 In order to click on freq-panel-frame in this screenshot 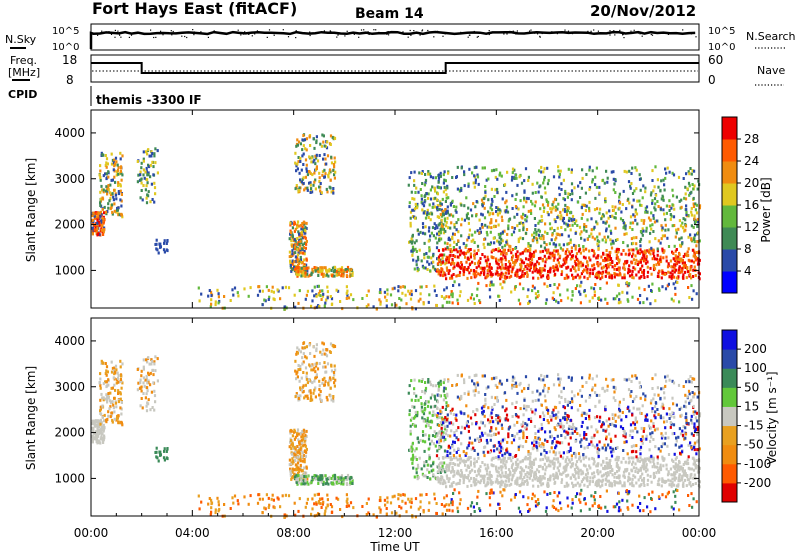, I will do `click(395, 68)`.